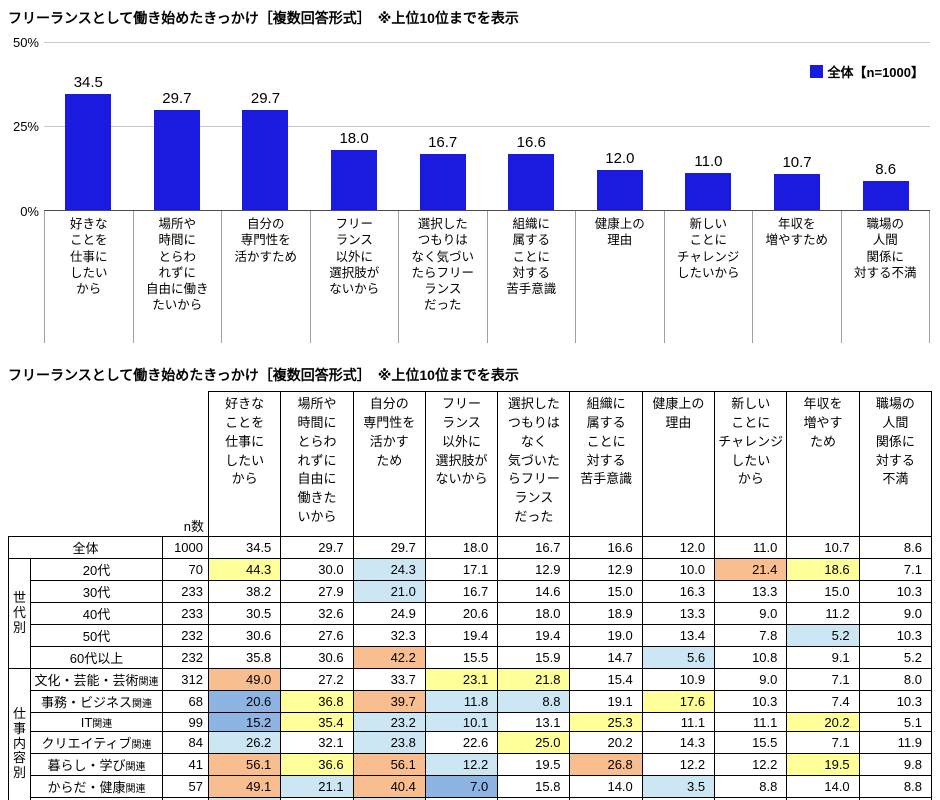 The height and width of the screenshot is (800, 940). I want to click on data-cell: 20.6, so click(461, 613).